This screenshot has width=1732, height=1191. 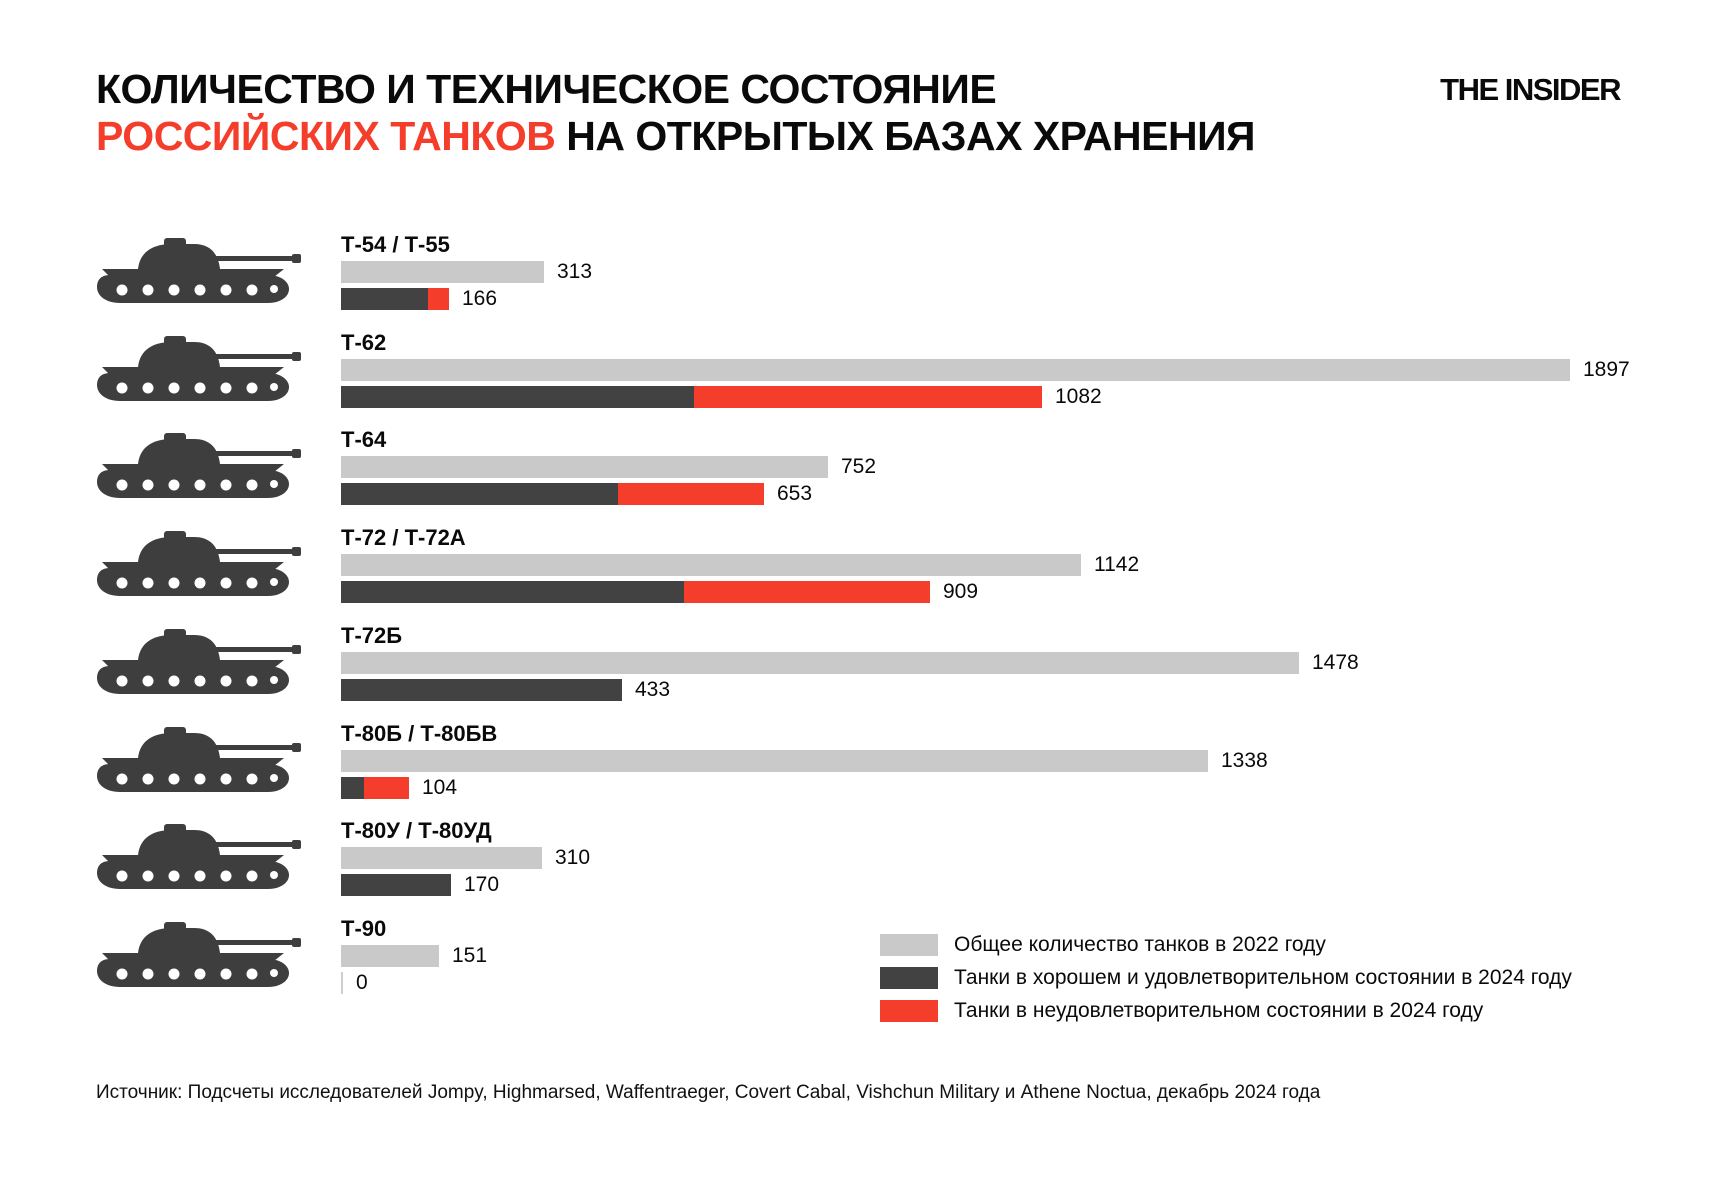 What do you see at coordinates (1117, 564) in the screenshot?
I see `value-label-2022: 1142` at bounding box center [1117, 564].